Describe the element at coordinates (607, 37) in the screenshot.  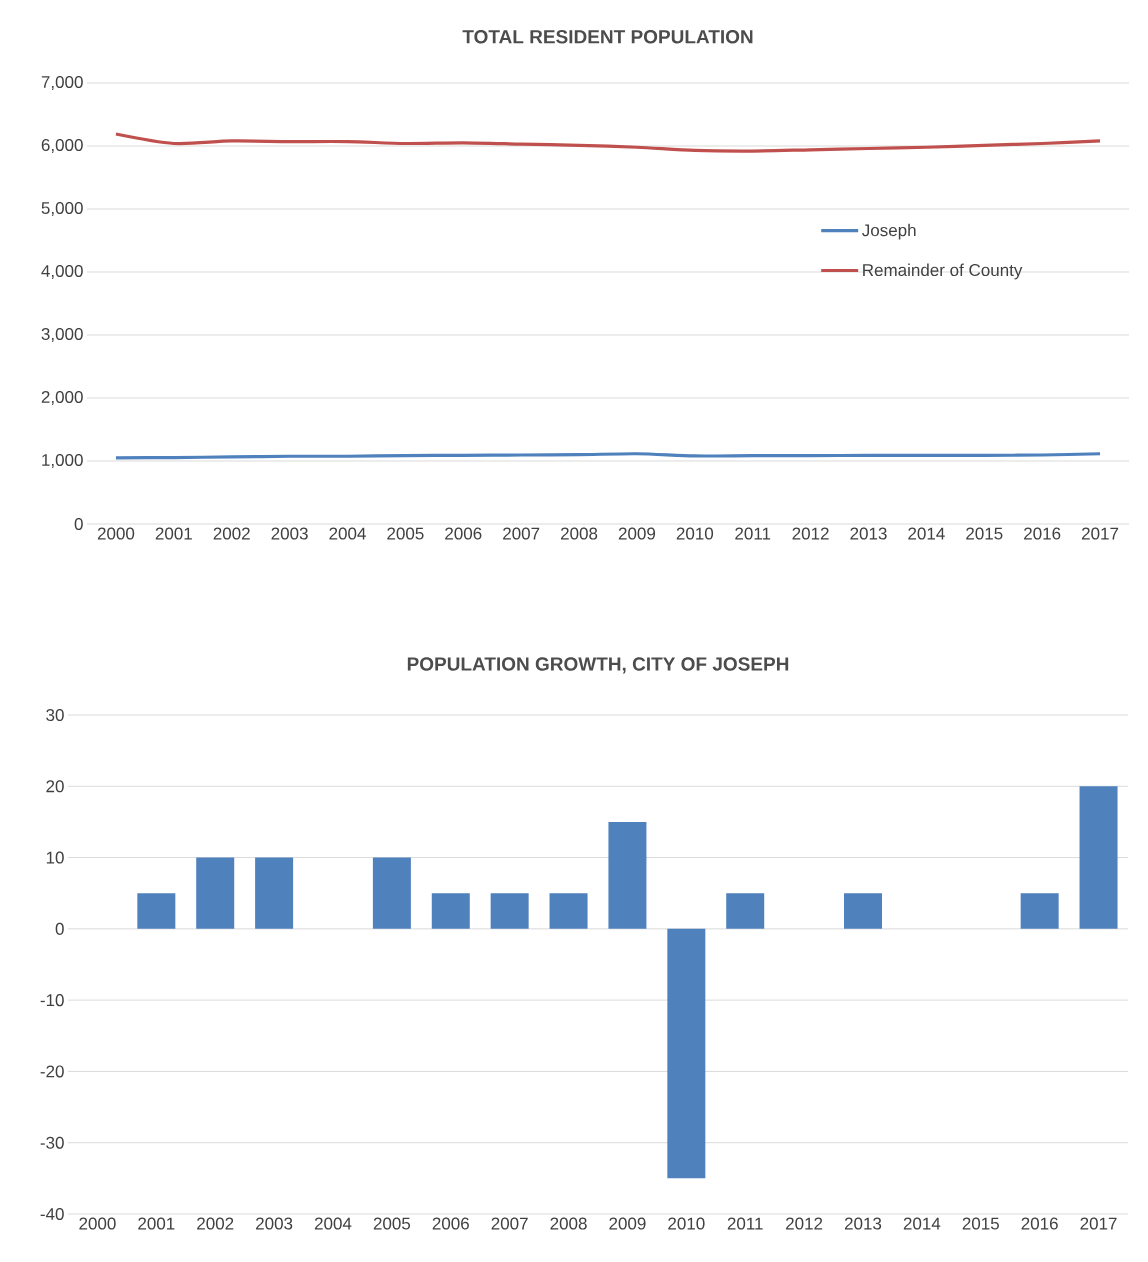
I see `chart-title: TOTAL RESIDENT POPULATION` at that location.